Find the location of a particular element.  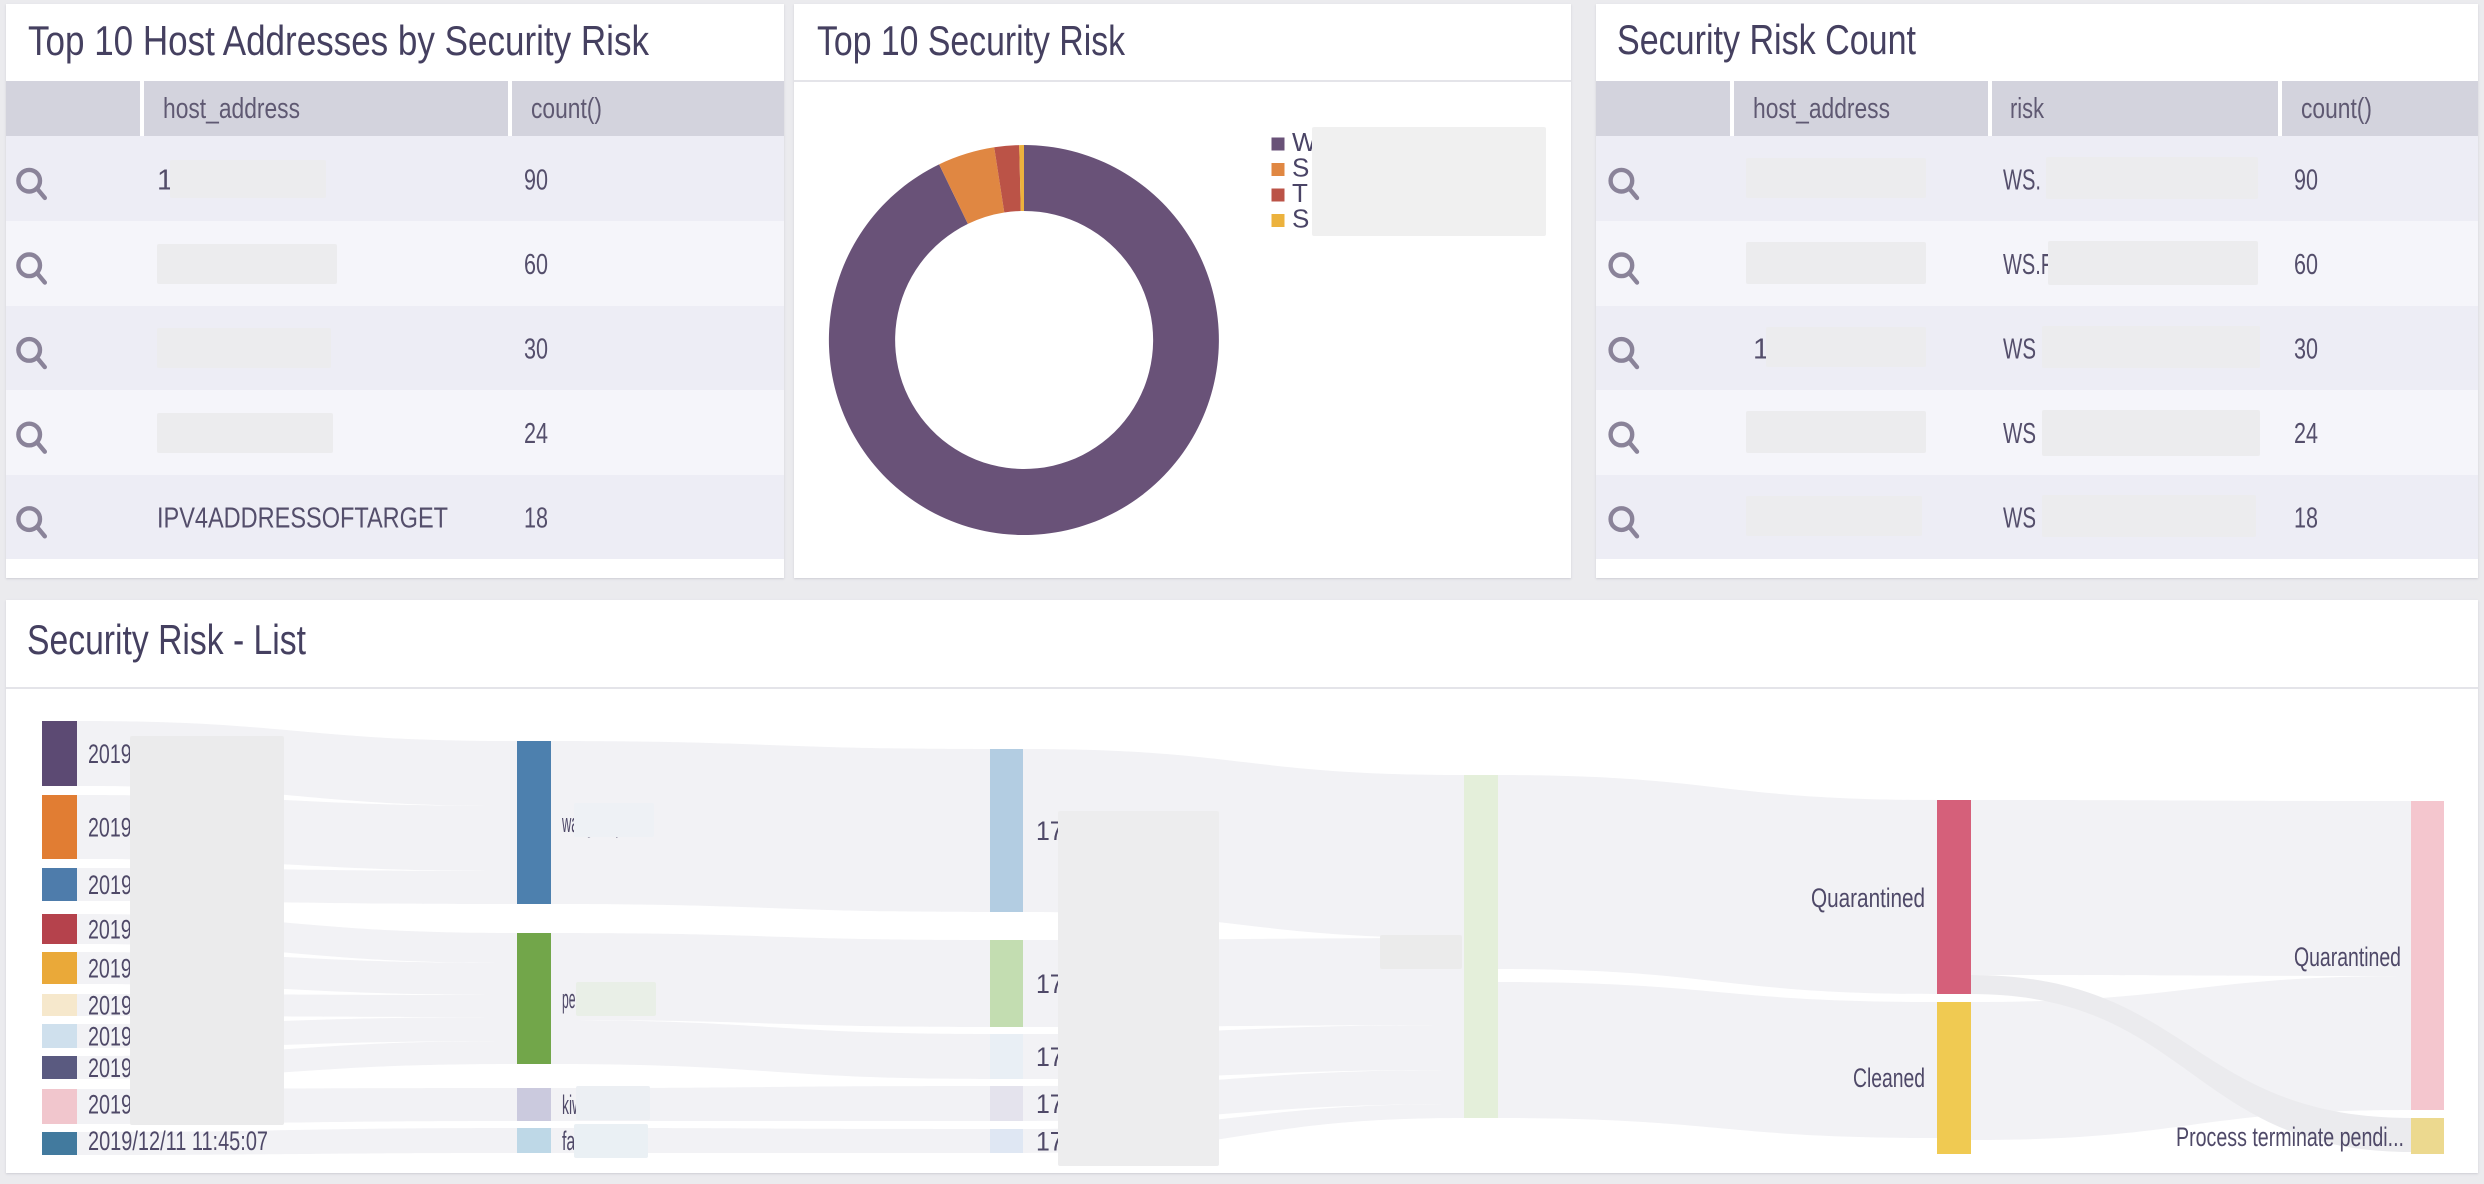

svg-text: WS. is located at coordinates (2022, 181).